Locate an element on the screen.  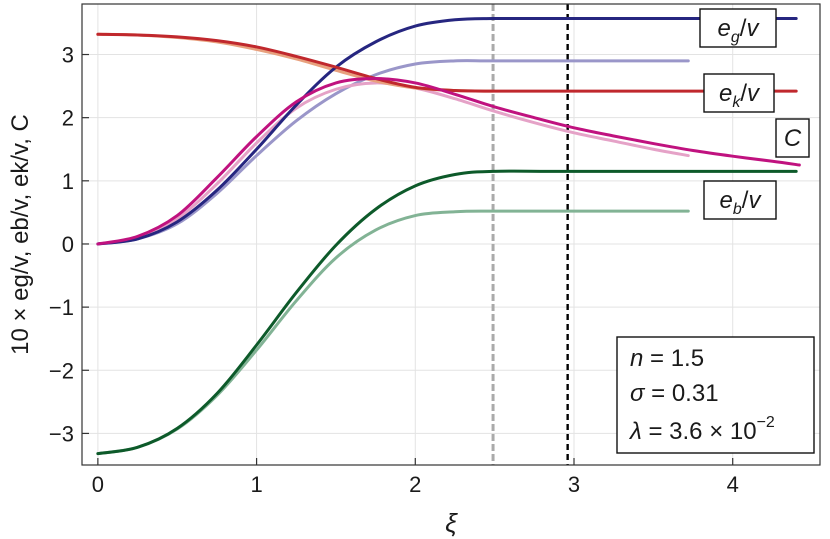
curve-label-text: C is located at coordinates (793, 138).